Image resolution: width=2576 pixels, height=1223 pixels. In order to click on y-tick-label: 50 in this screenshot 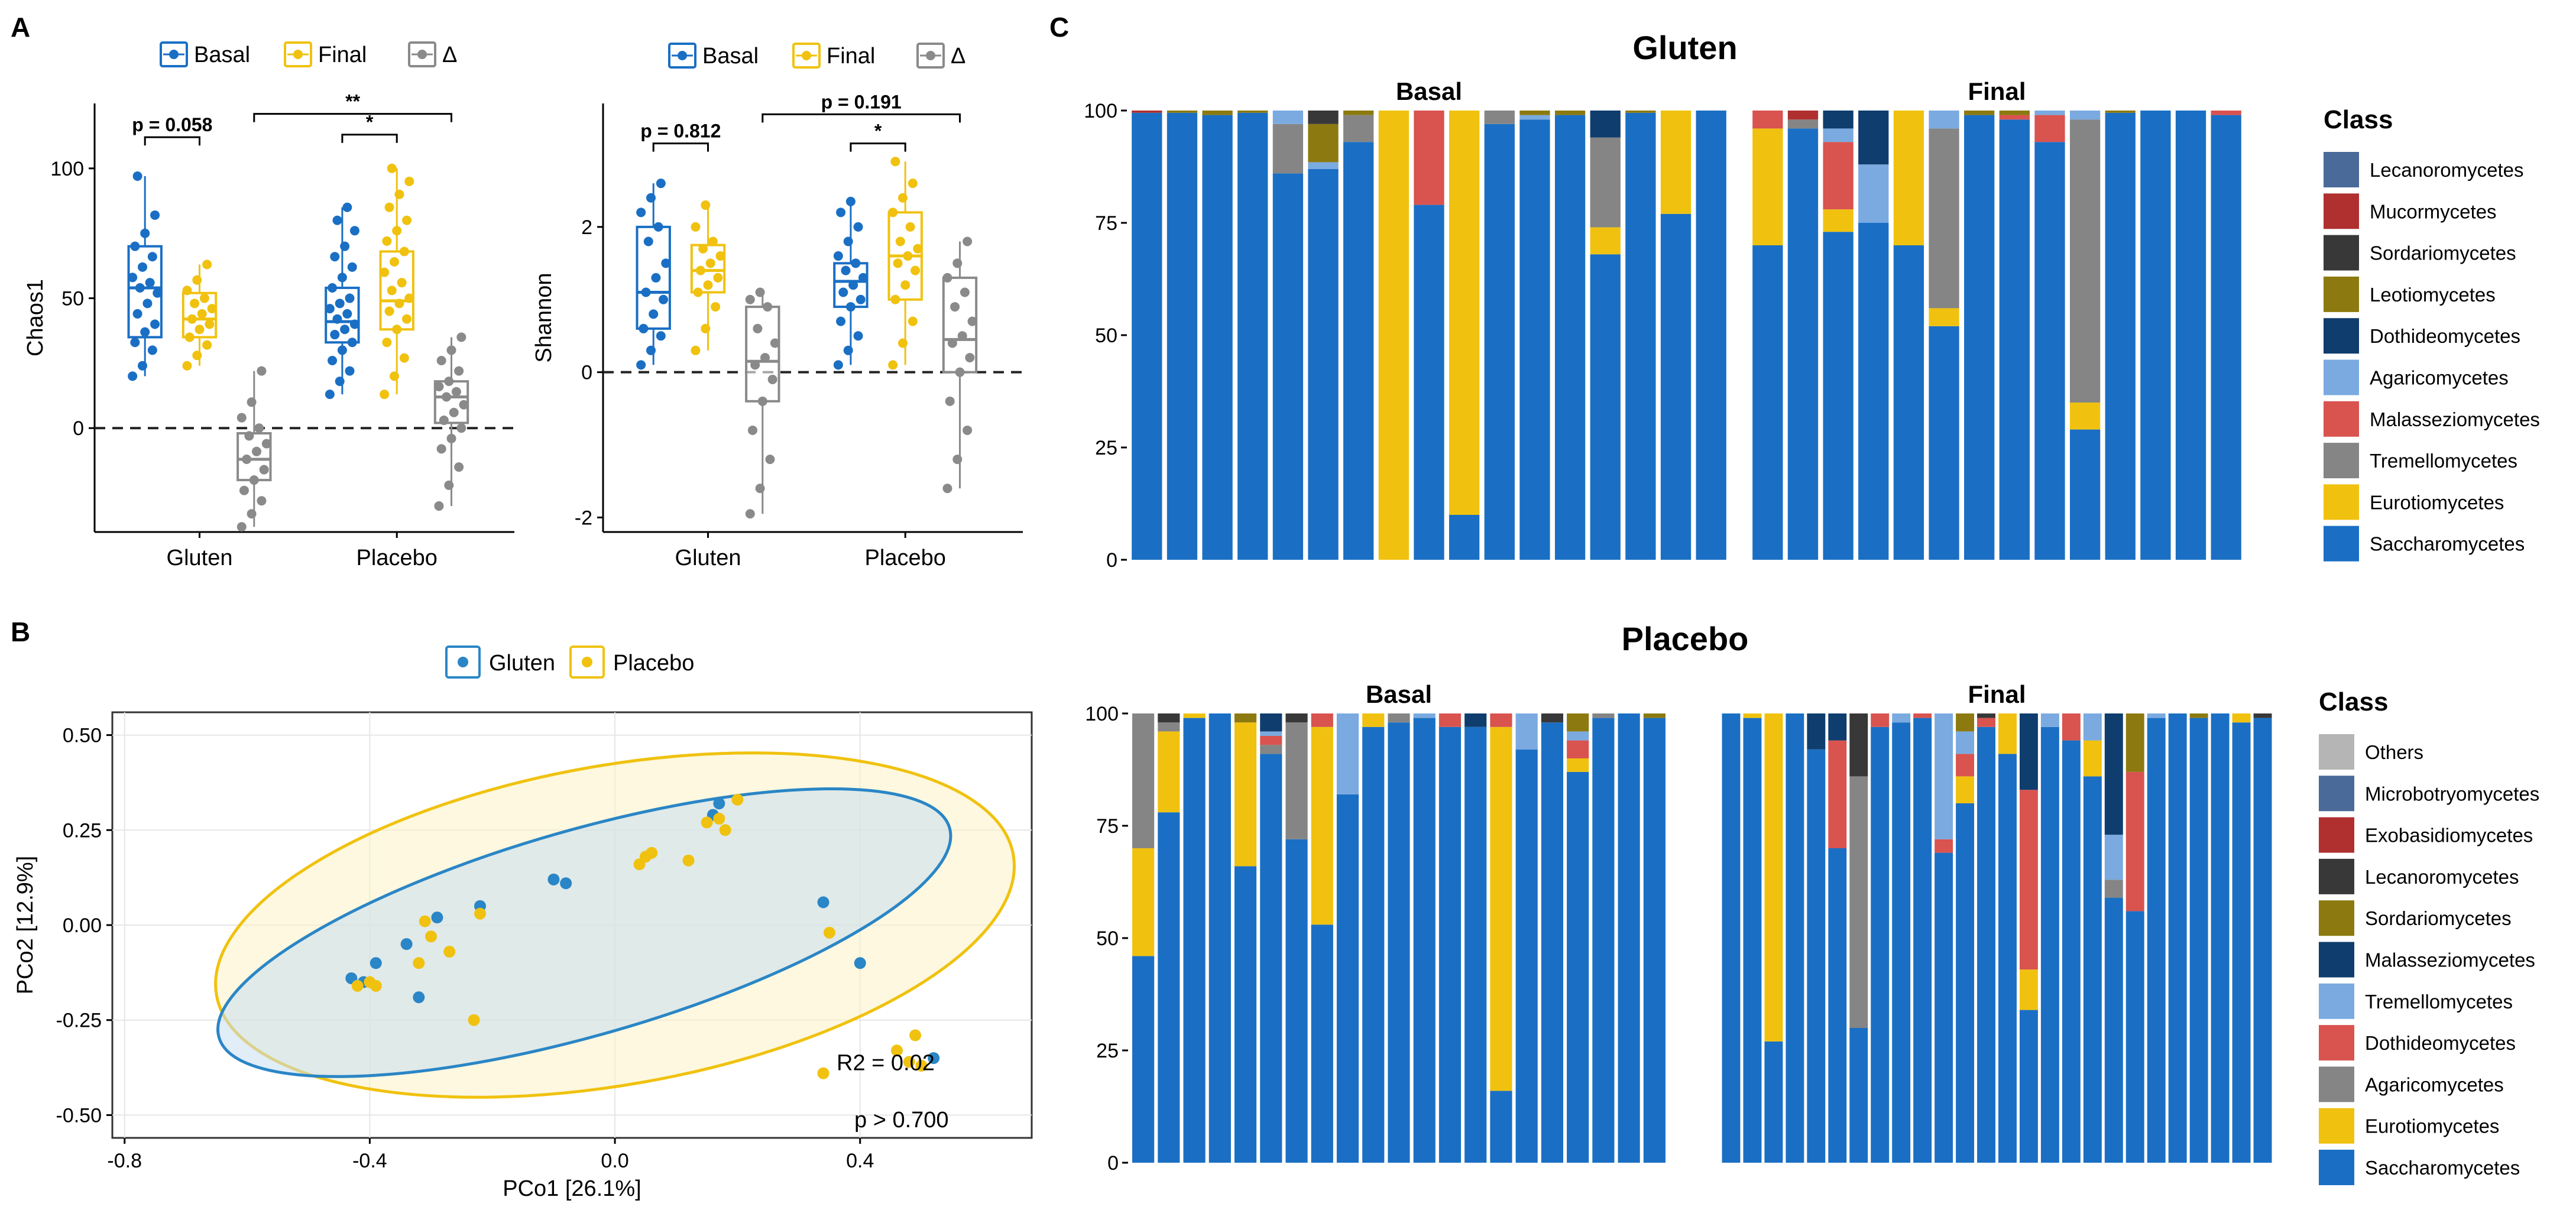, I will do `click(1106, 336)`.